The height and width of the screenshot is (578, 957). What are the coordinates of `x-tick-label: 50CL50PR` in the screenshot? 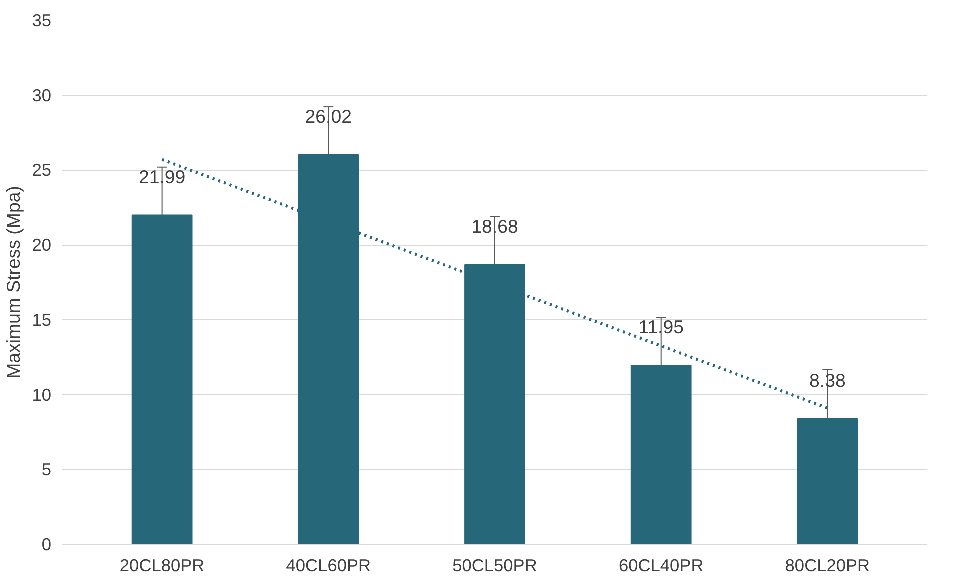 It's located at (495, 566).